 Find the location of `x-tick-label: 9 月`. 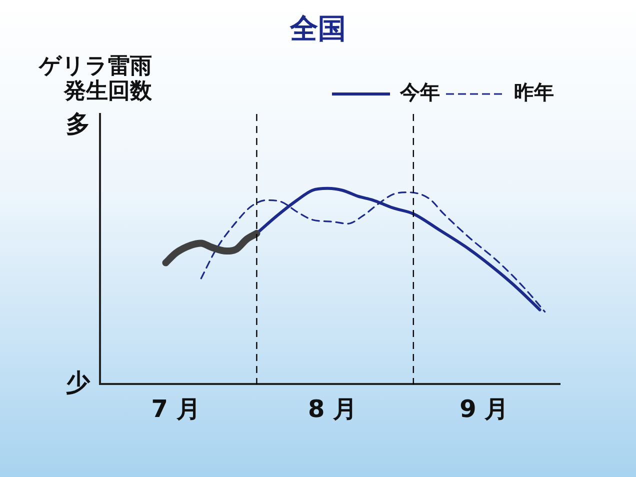

x-tick-label: 9 月 is located at coordinates (484, 408).